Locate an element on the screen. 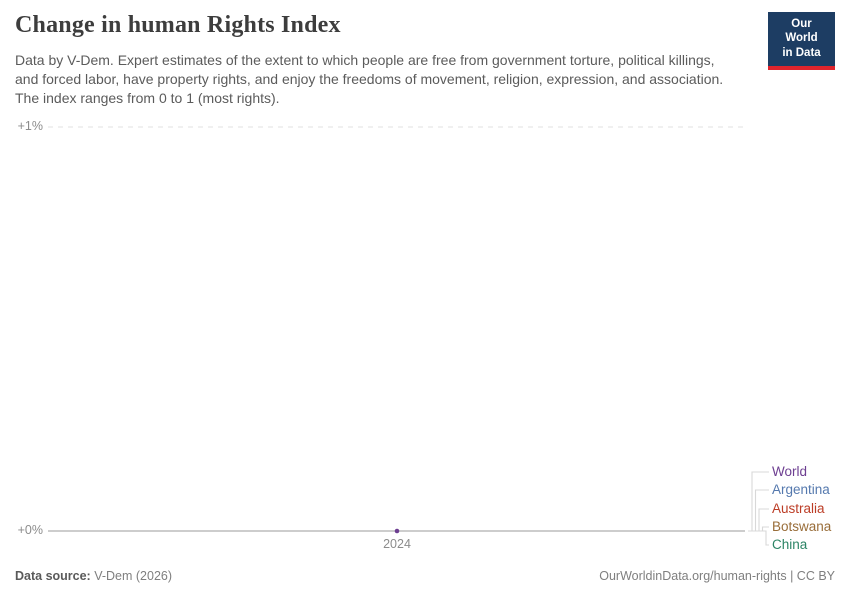 This screenshot has width=850, height=600. series-label-china: China is located at coordinates (790, 544).